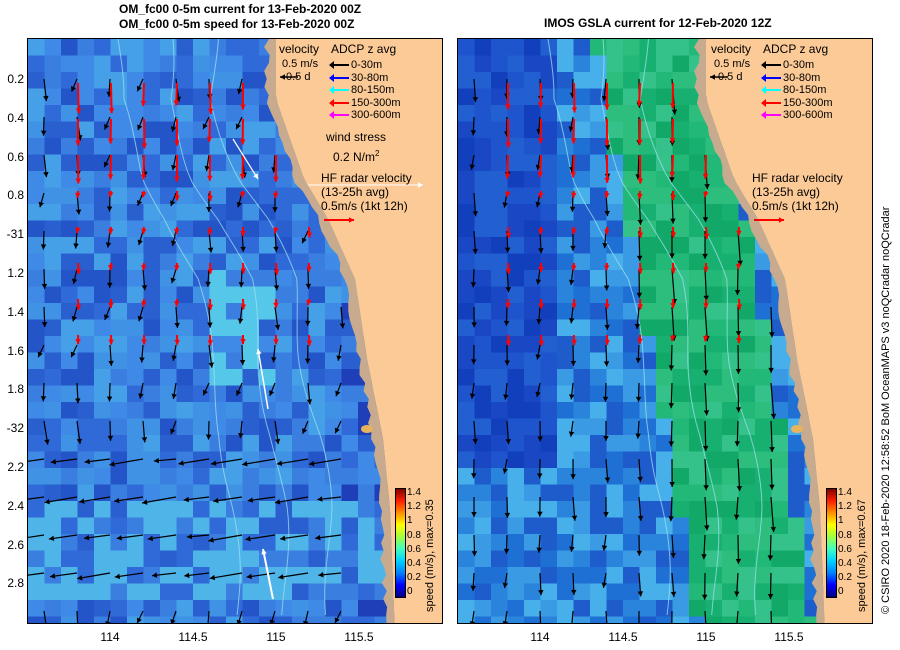  I want to click on right-adcp-title: ADCP z avg, so click(796, 49).